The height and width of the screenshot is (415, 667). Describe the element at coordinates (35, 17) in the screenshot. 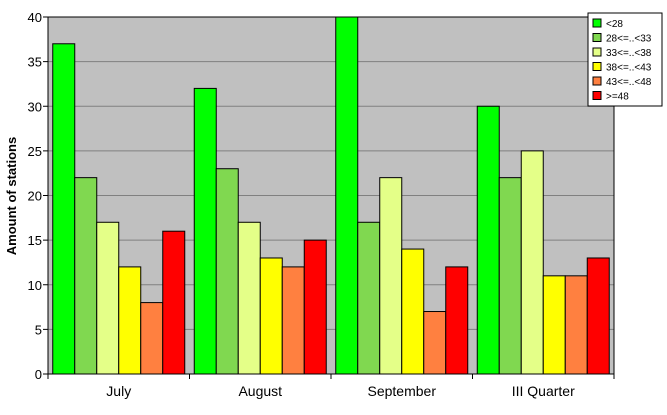

I see `y-tick-label: 40` at that location.